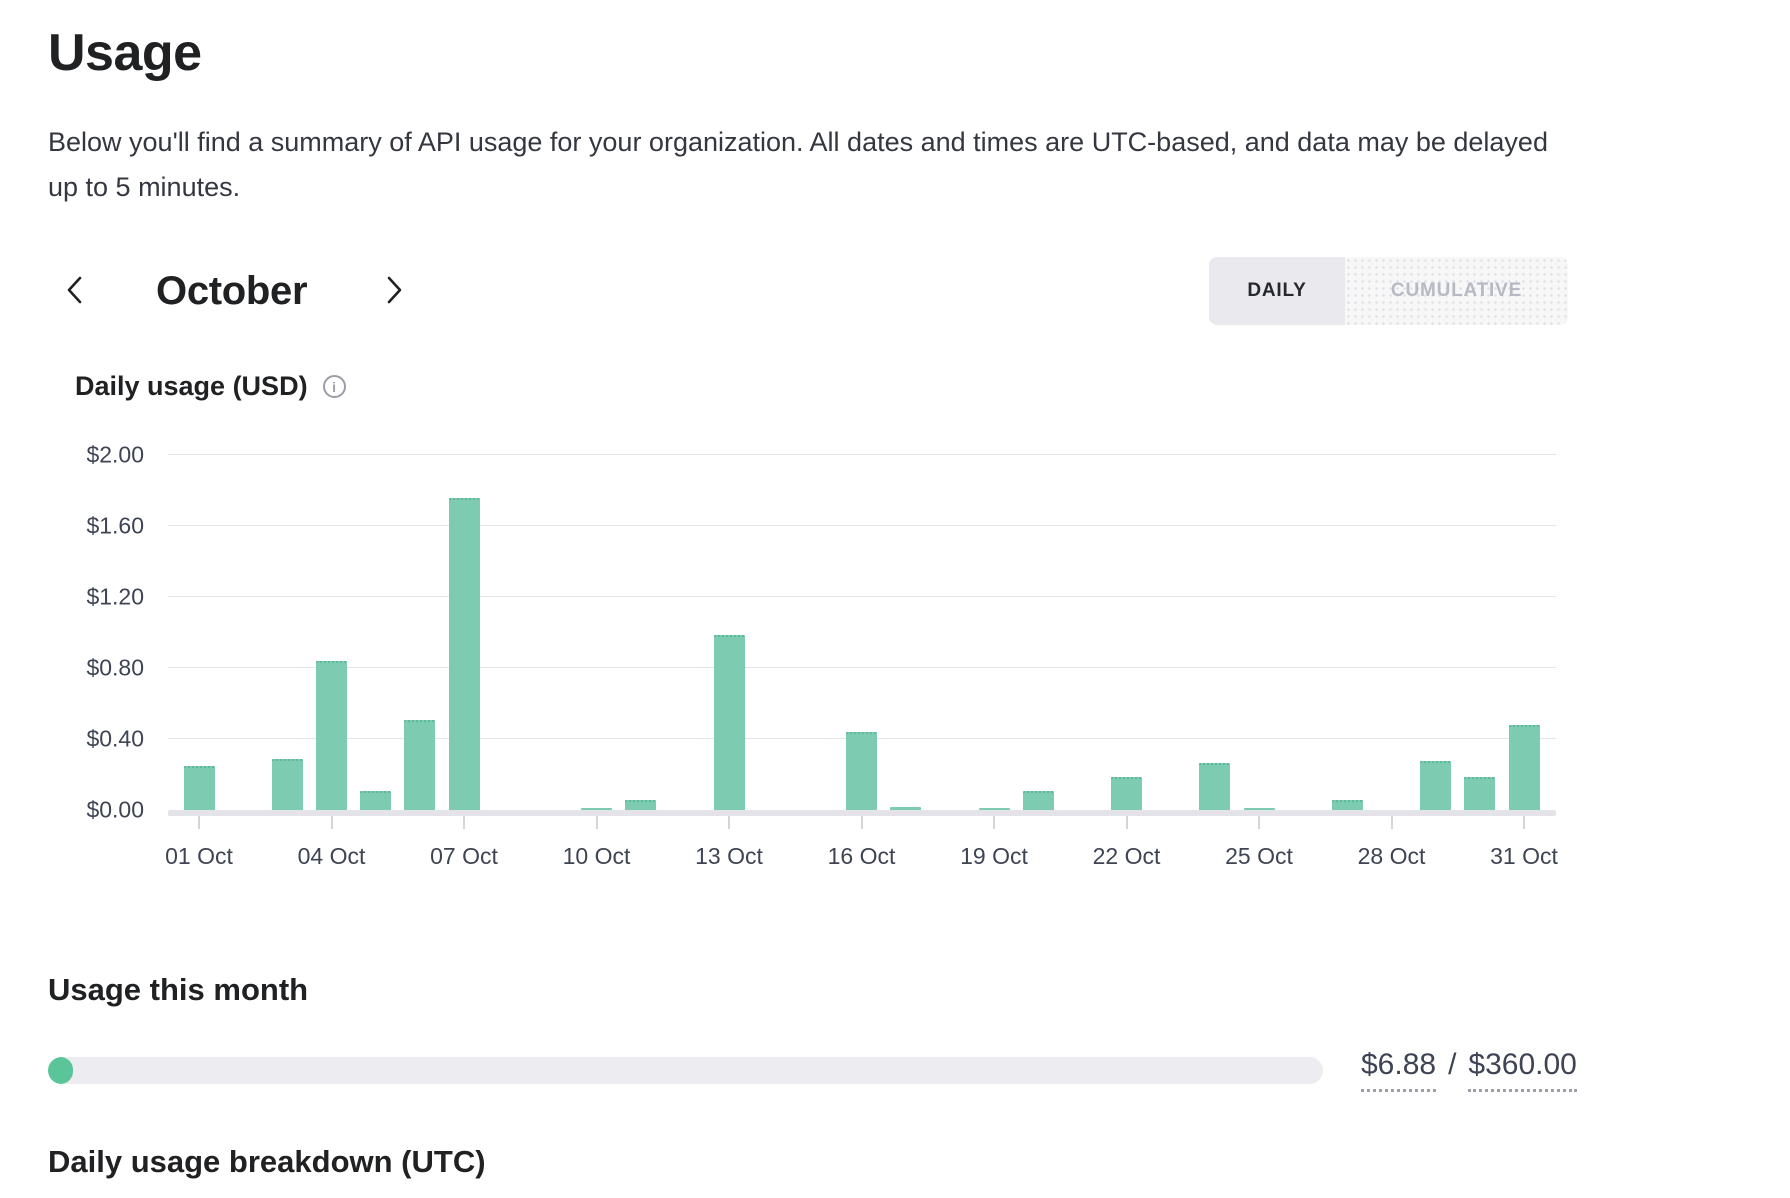 This screenshot has width=1790, height=1198. Describe the element at coordinates (115, 809) in the screenshot. I see `y-axis-label: $0.00` at that location.